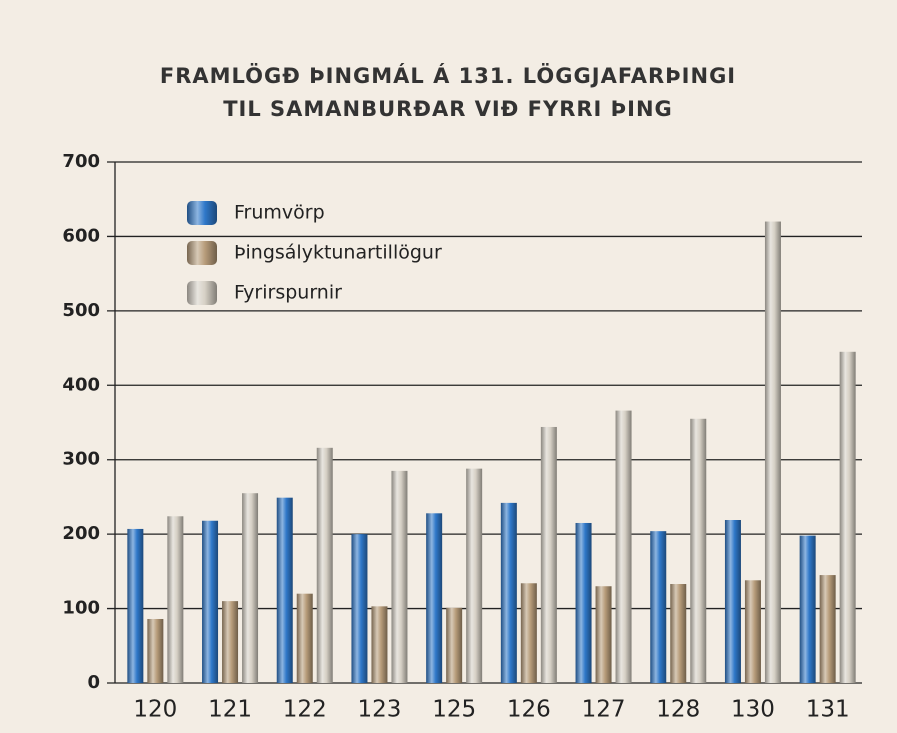 Image resolution: width=897 pixels, height=733 pixels. Describe the element at coordinates (81, 235) in the screenshot. I see `y-tick-label: 600` at that location.